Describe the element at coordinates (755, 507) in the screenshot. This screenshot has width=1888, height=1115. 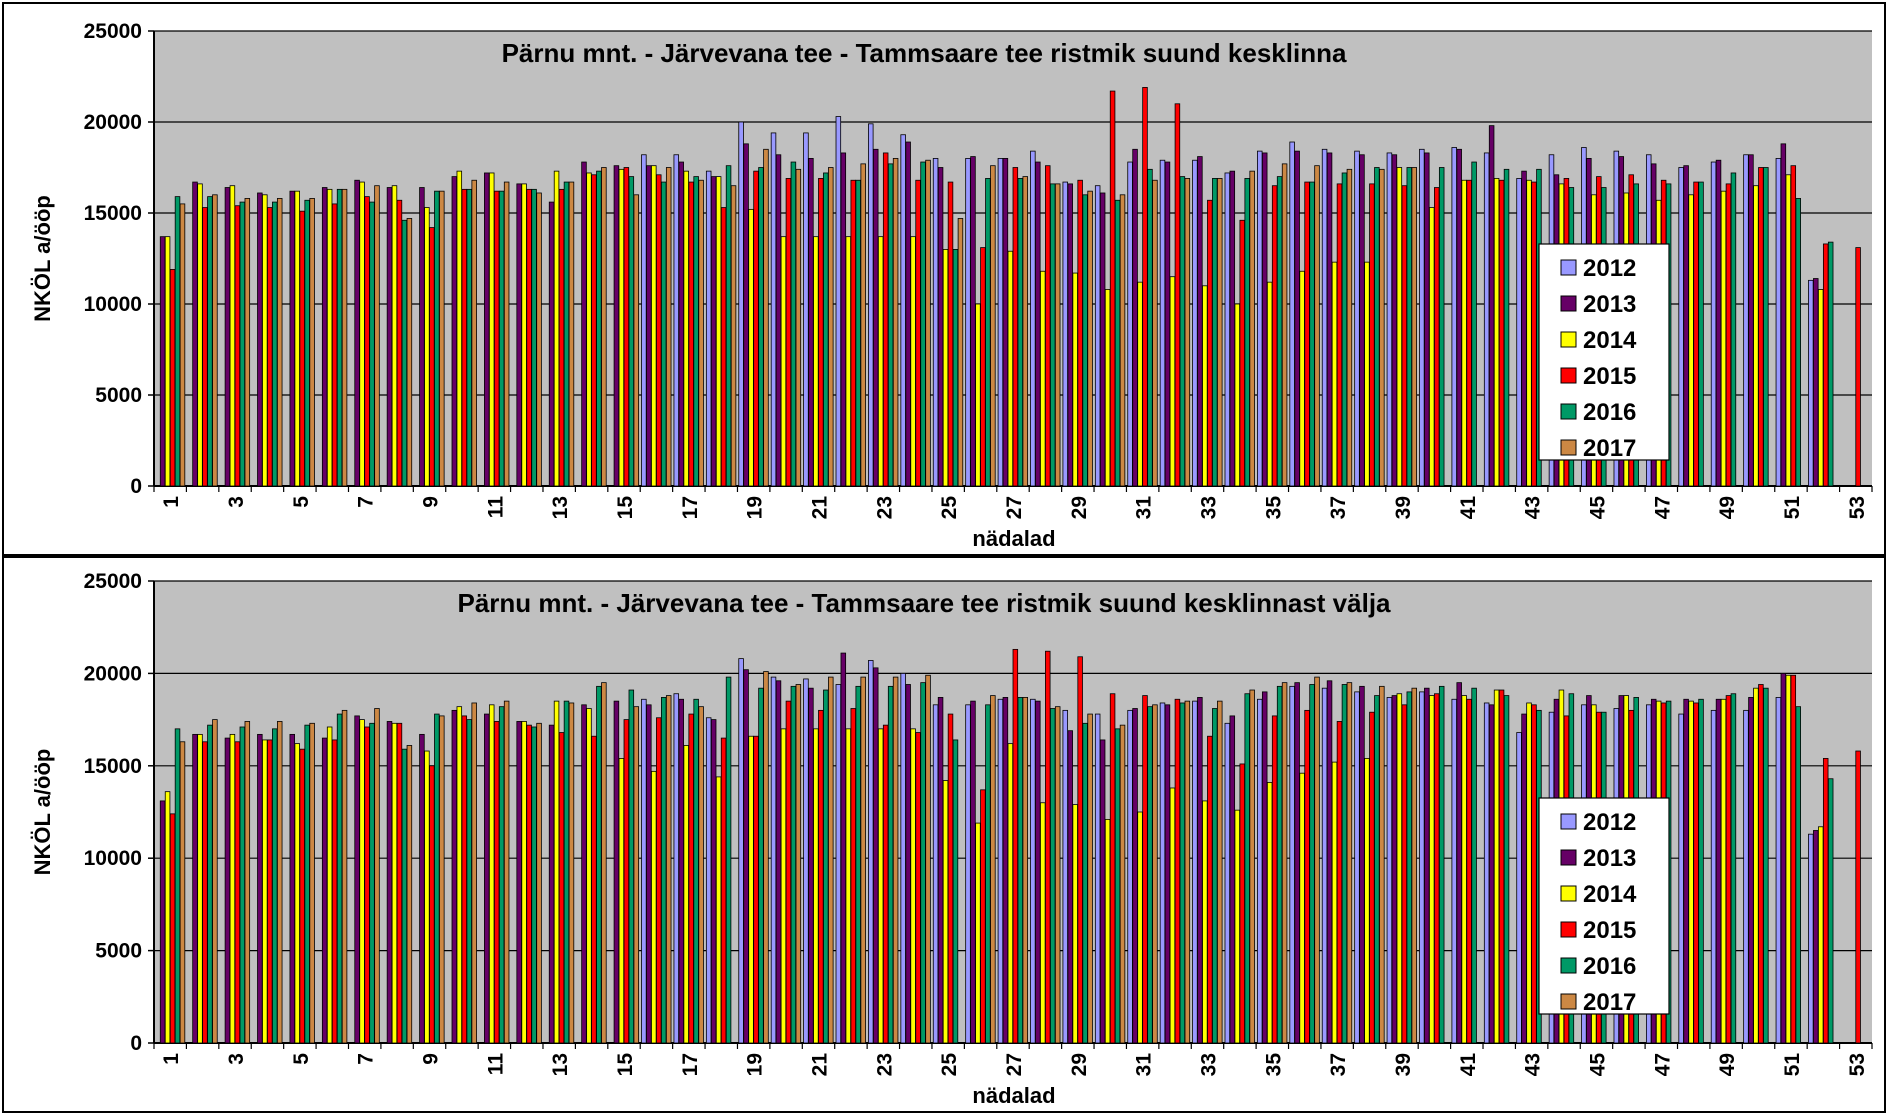
I see `x-tick-label: 19` at that location.